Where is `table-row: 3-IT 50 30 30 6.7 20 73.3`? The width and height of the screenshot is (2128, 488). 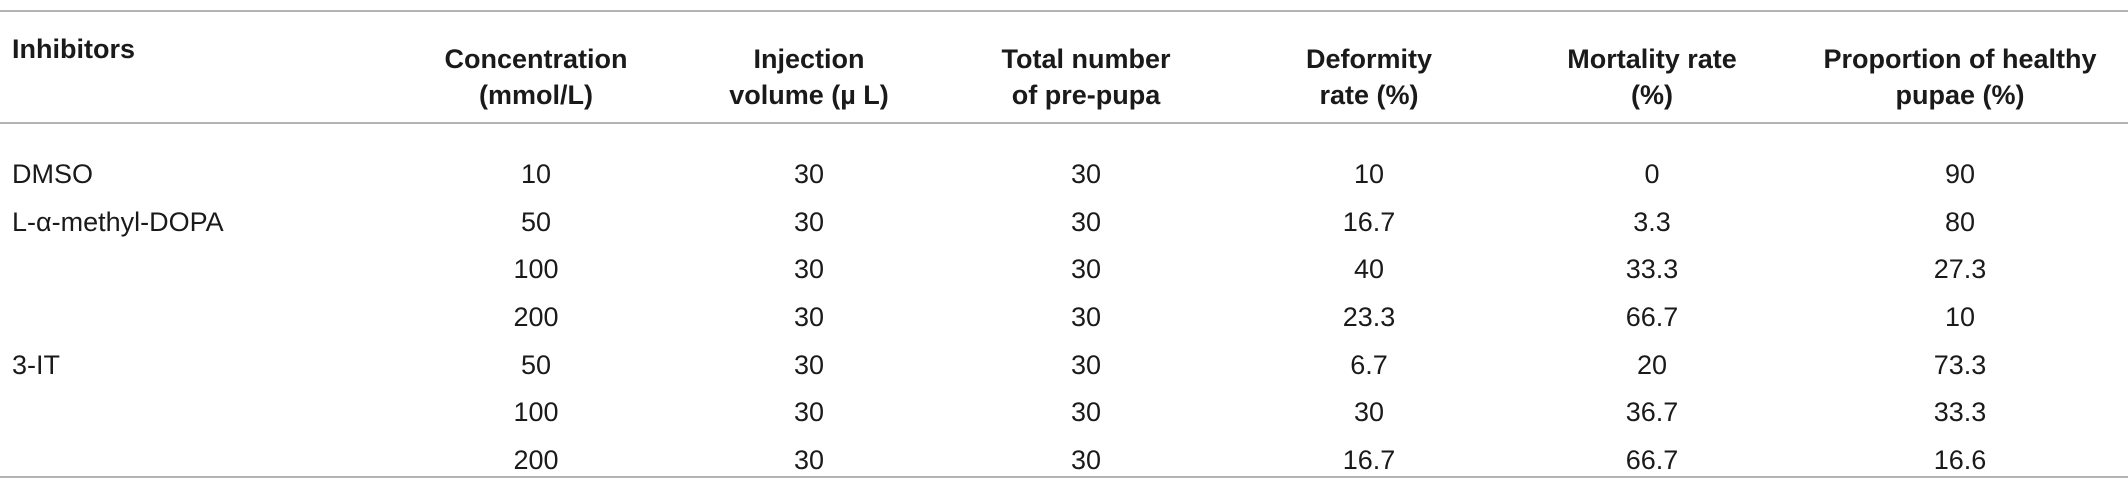 table-row: 3-IT 50 30 30 6.7 20 73.3 is located at coordinates (1064, 365).